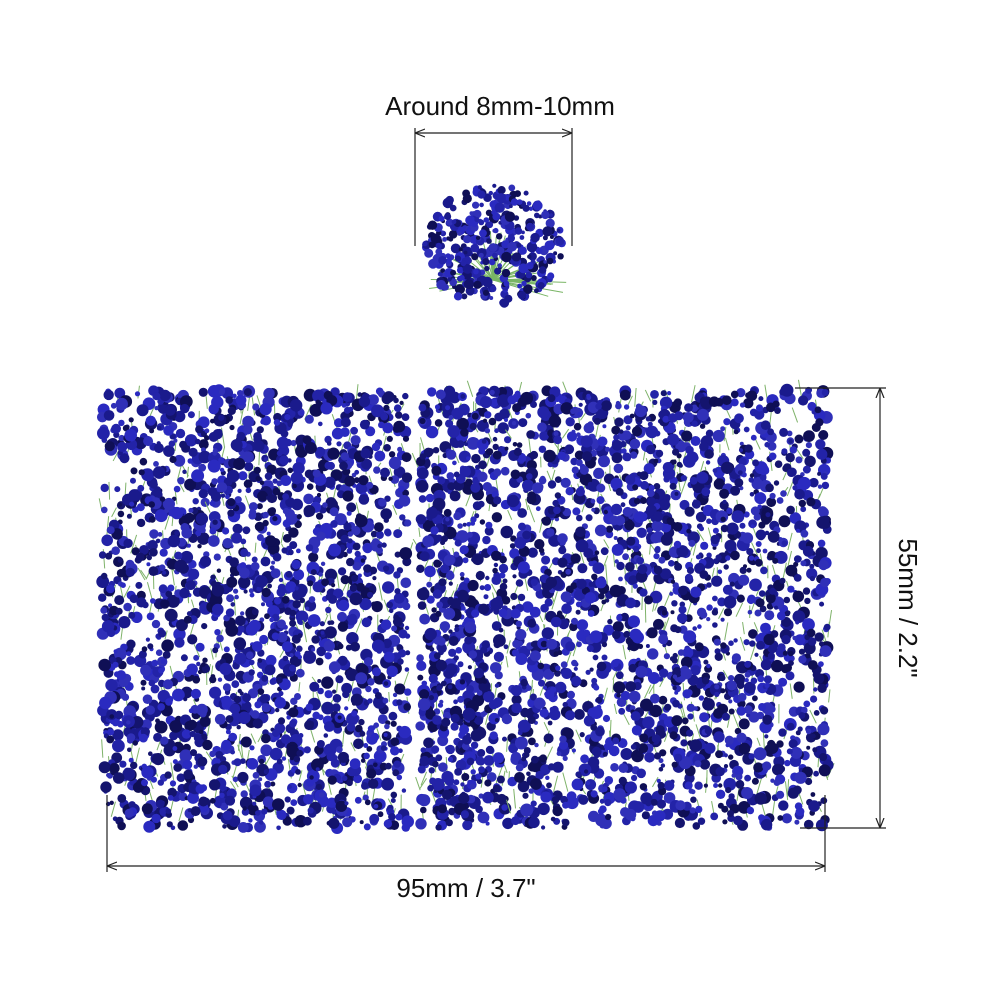 The image size is (1000, 1000). What do you see at coordinates (465, 888) in the screenshot?
I see `mat-width-label: 95mm / 3.7"` at bounding box center [465, 888].